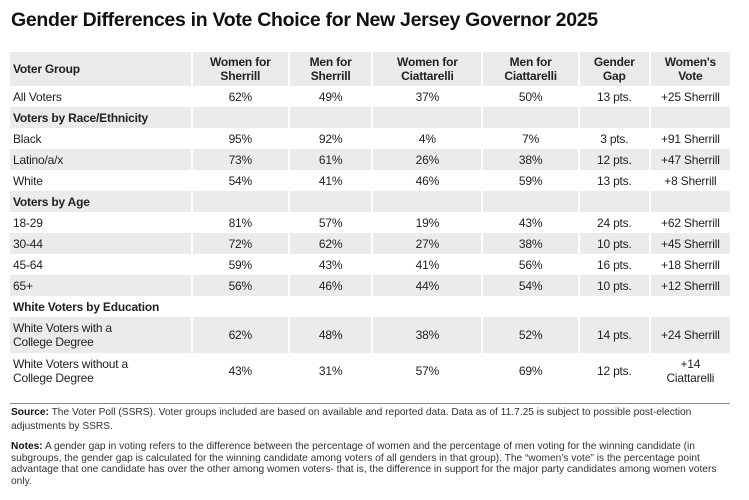 The image size is (749, 500). I want to click on row-label: 45-64, so click(28, 264).